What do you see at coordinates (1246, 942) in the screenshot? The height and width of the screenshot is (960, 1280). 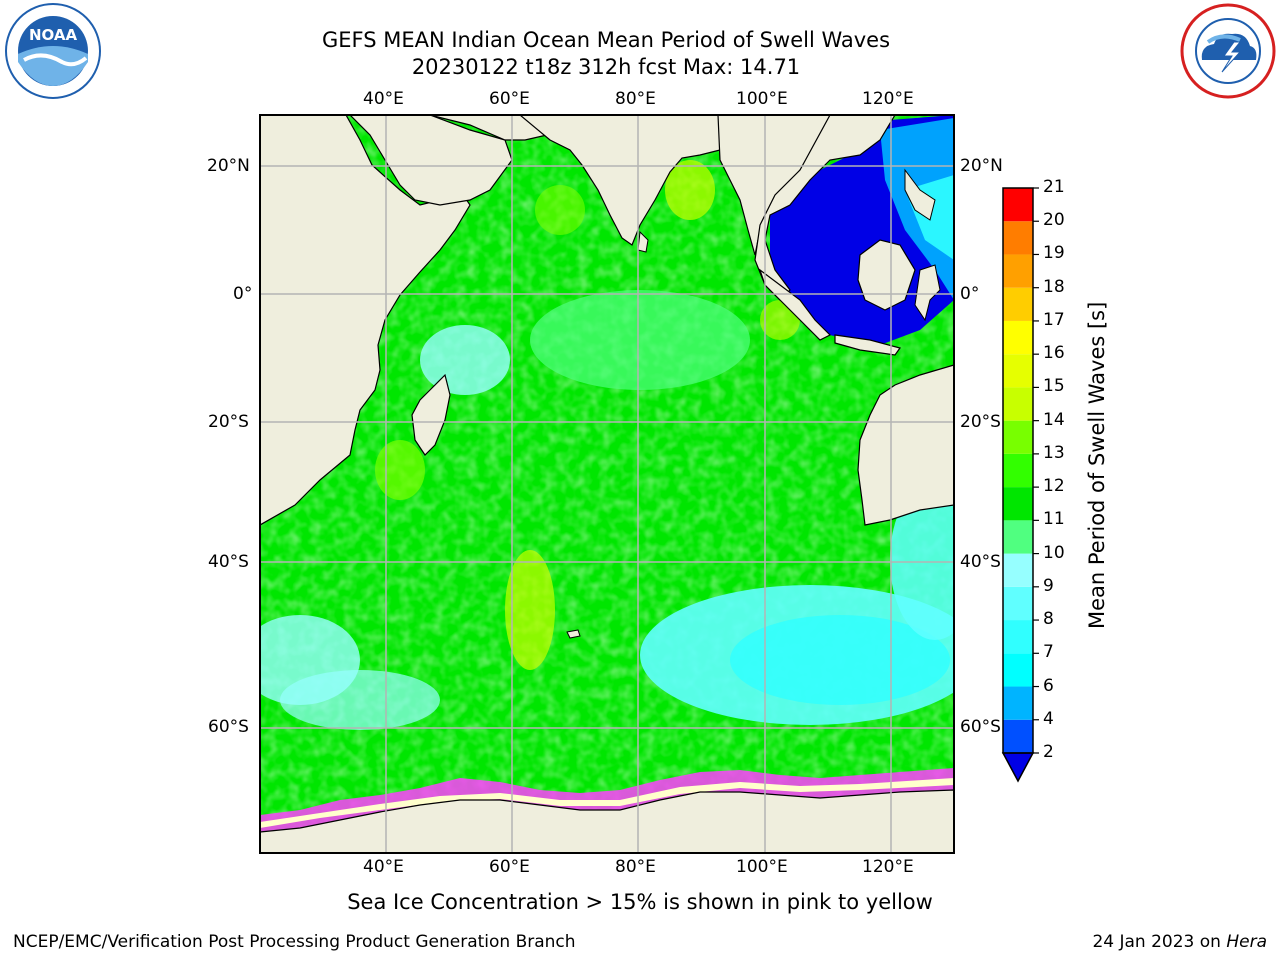 I see `footer-host: Hera` at bounding box center [1246, 942].